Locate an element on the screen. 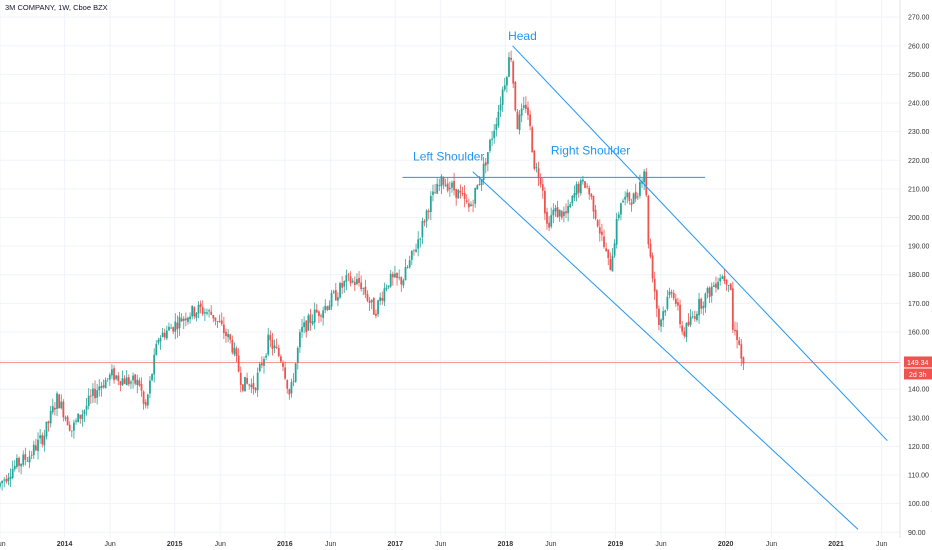 This screenshot has width=932, height=550. annotation-label: Right Shoulder is located at coordinates (590, 151).